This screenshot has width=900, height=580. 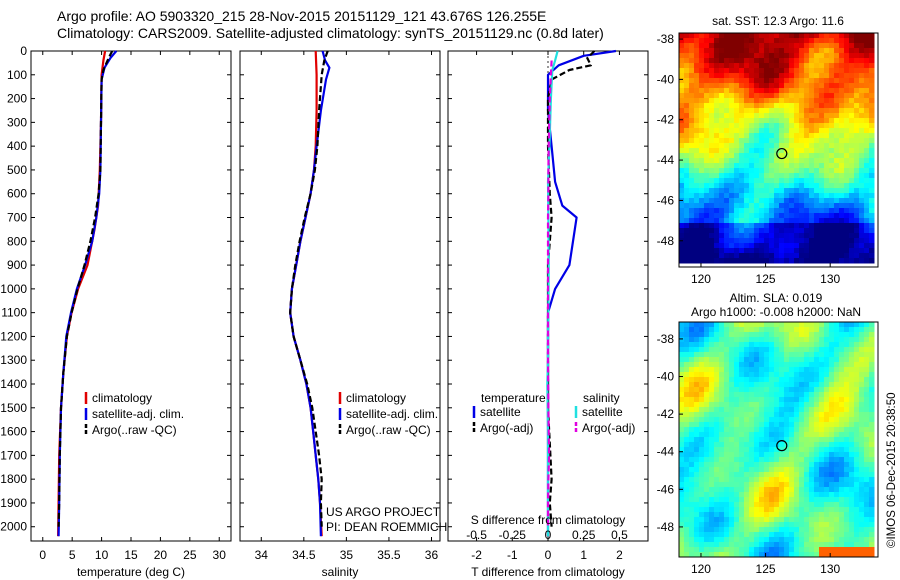 I want to click on x-tick-label: -2, so click(x=476, y=555).